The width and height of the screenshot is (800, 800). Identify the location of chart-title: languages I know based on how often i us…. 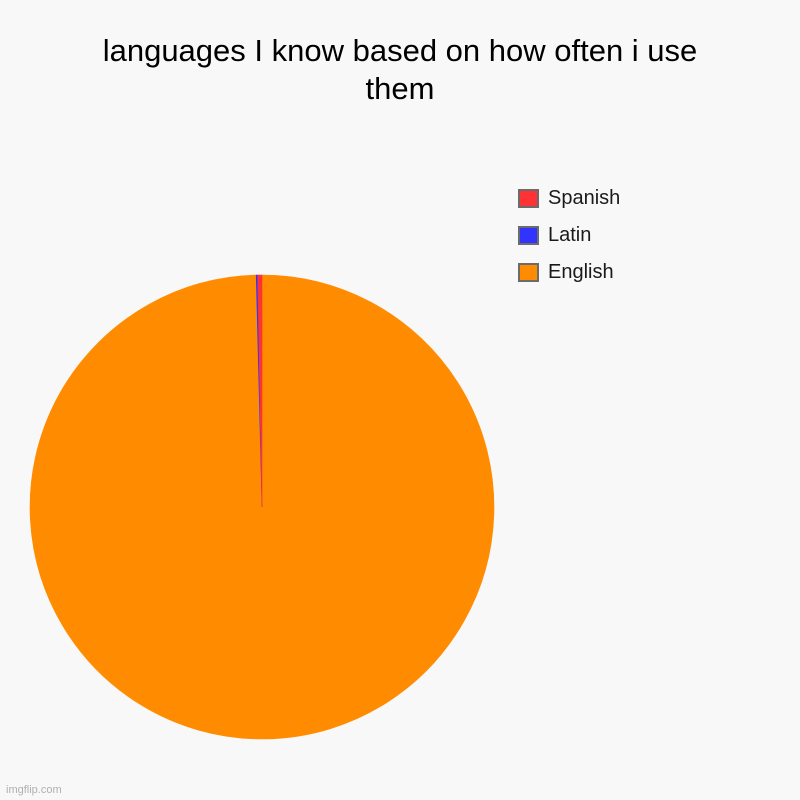
(400, 70).